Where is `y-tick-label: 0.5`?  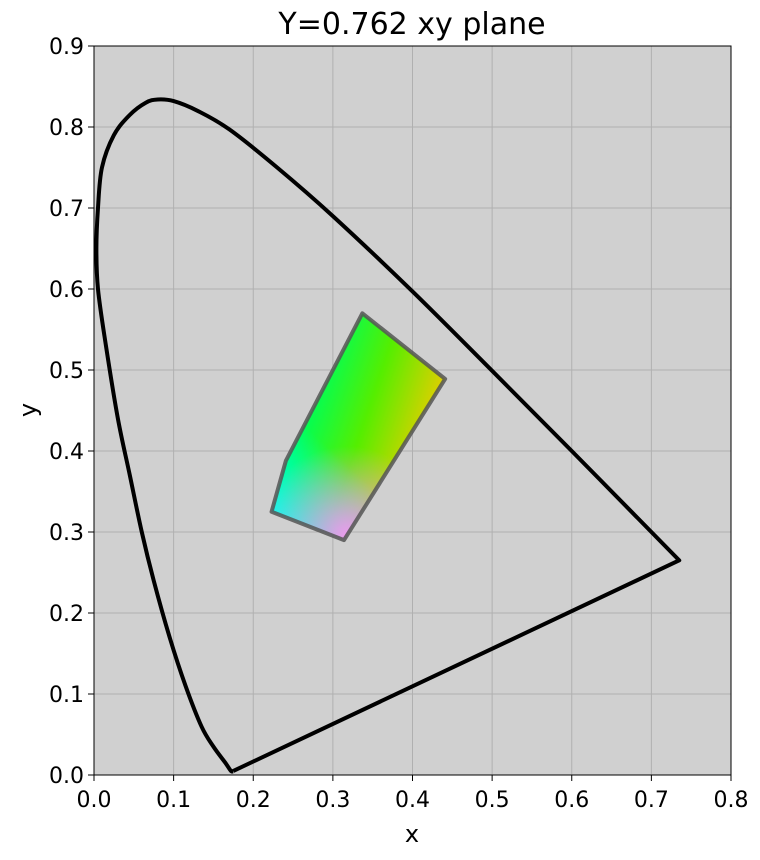
y-tick-label: 0.5 is located at coordinates (66, 371).